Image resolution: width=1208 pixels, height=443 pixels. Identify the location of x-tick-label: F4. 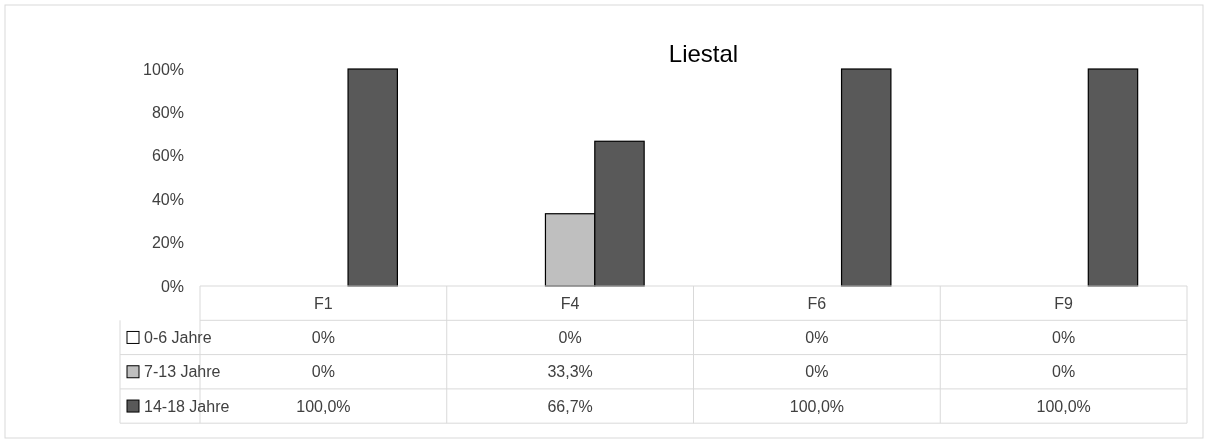
(570, 303).